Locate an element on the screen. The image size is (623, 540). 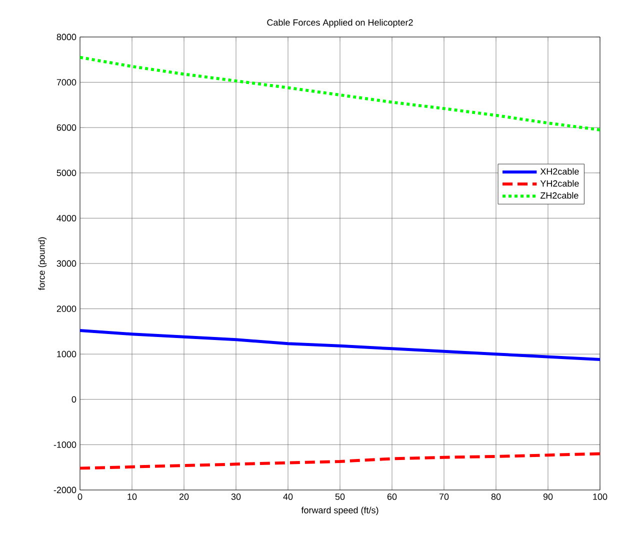
chart-title: Cable Forces Applied on Helicopter2 is located at coordinates (340, 23).